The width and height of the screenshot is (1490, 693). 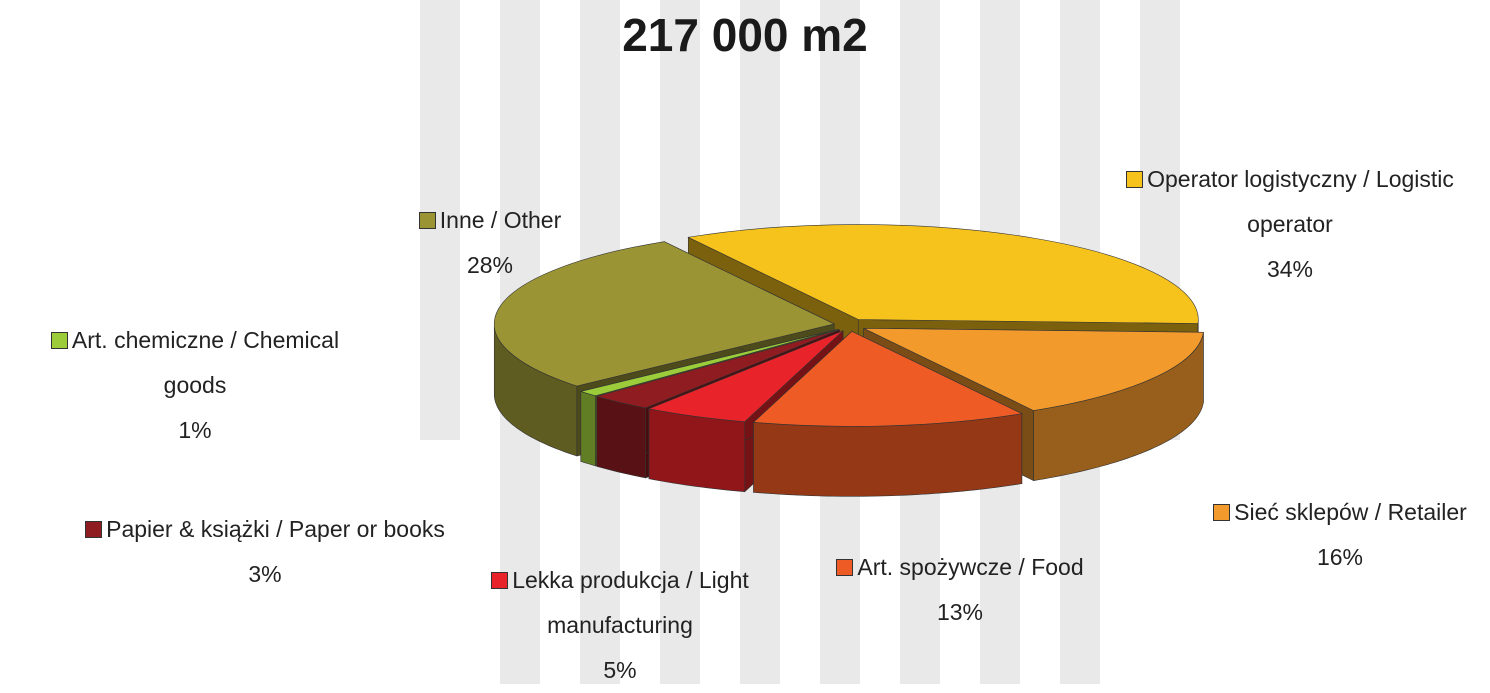 What do you see at coordinates (1300, 201) in the screenshot?
I see `category-label: Operator logistyczny / Logistic operator` at bounding box center [1300, 201].